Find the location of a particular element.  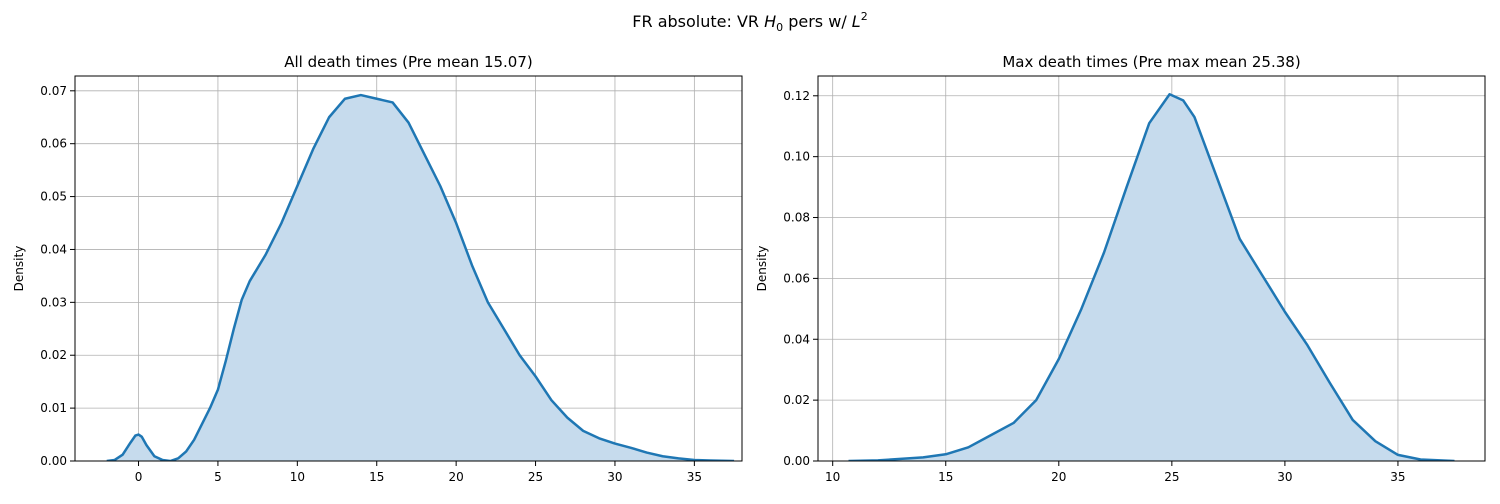

y-tick-label: 0.08 is located at coordinates (796, 218).